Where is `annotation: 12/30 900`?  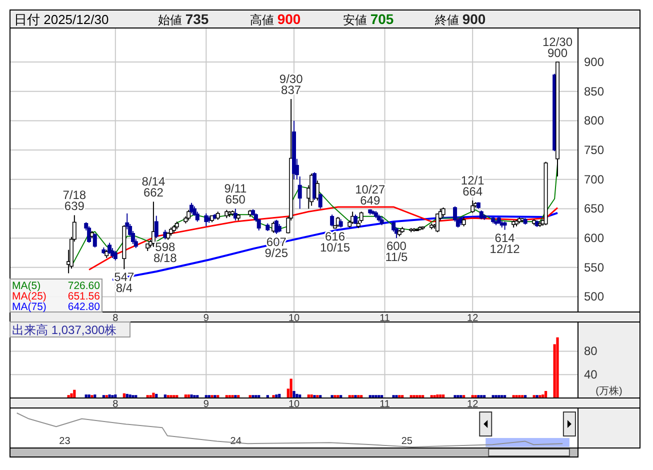 annotation: 12/30 900 is located at coordinates (557, 47).